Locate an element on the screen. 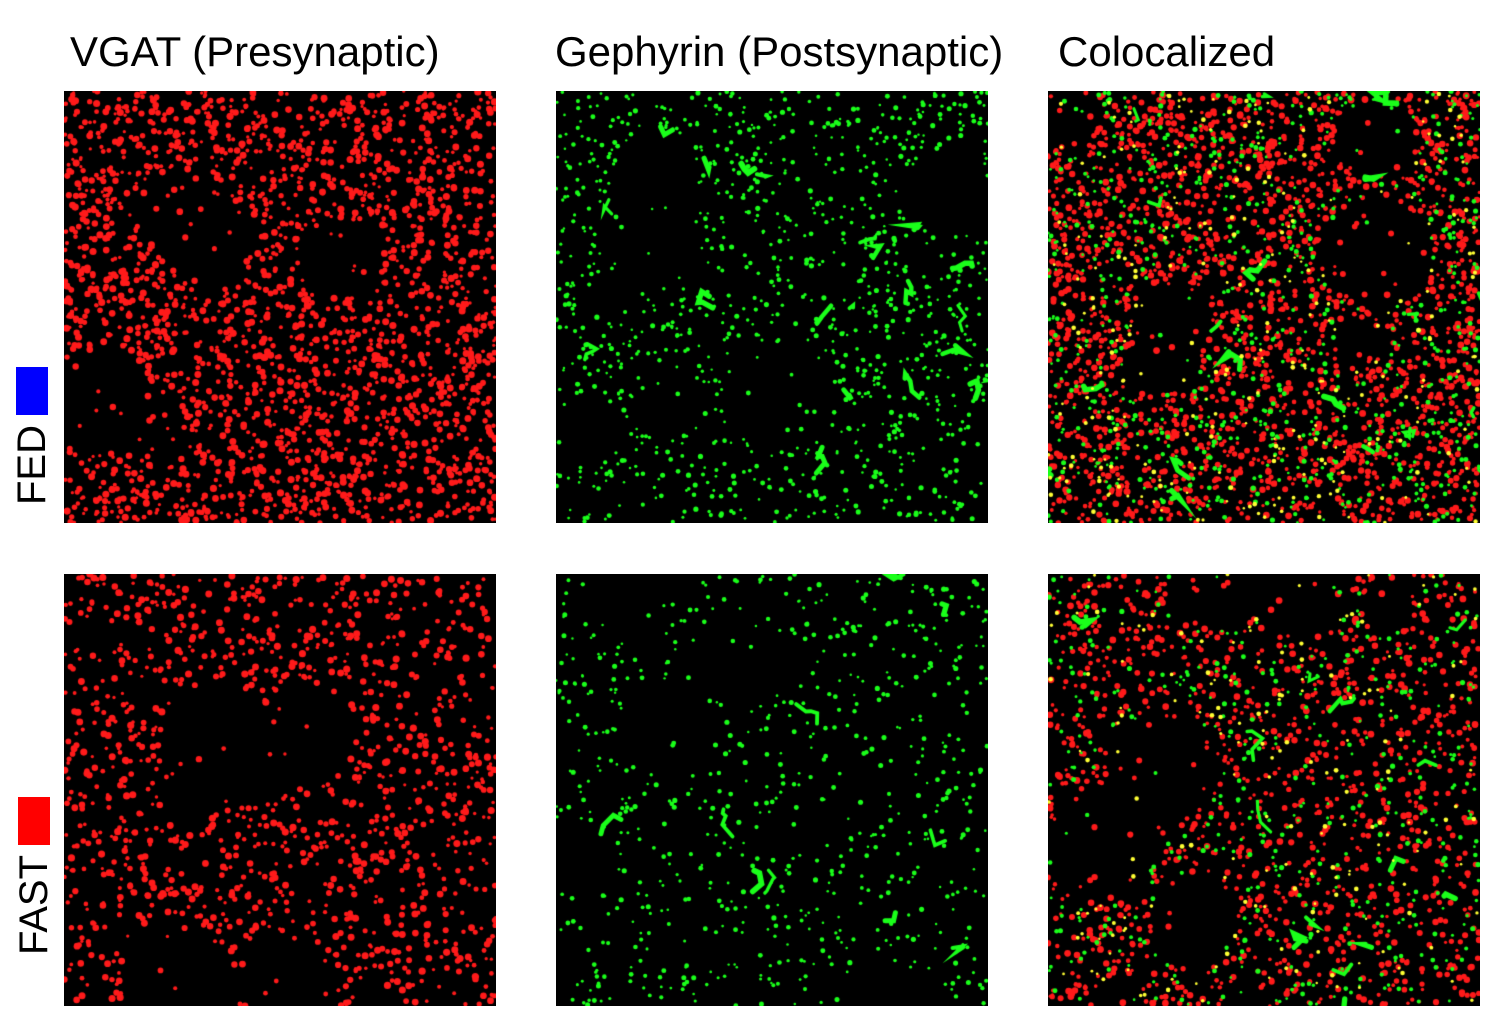  row-fed-color-swatch is located at coordinates (32, 391).